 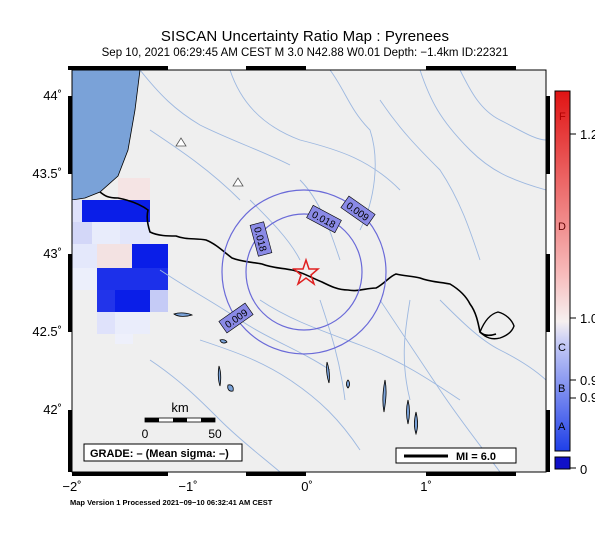 I want to click on mi-legend-text: MI = 6.0, so click(x=476, y=457).